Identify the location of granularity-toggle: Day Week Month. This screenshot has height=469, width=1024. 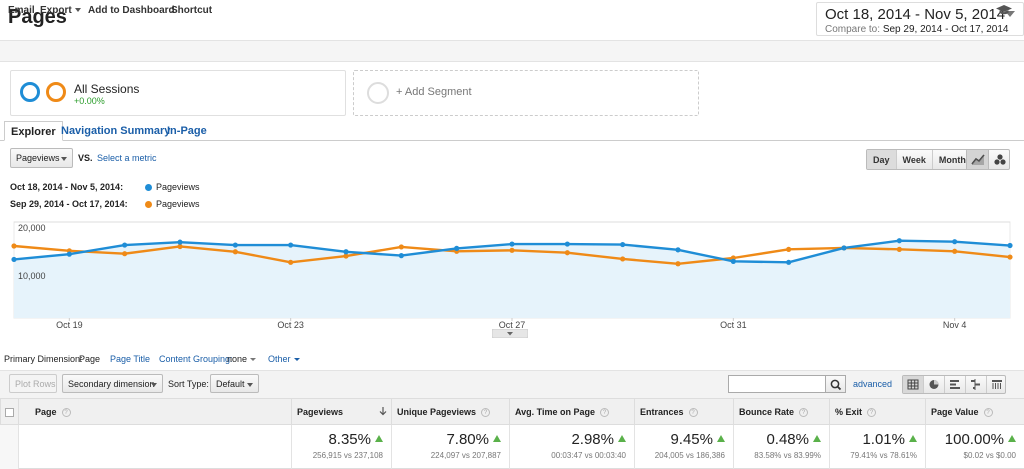
(919, 159).